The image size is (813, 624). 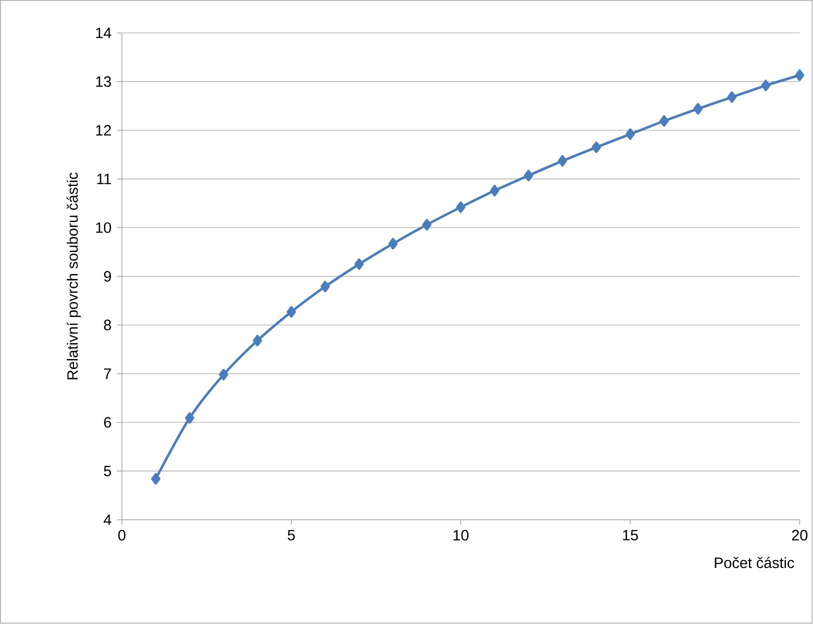 I want to click on x-tick-label: 5, so click(x=291, y=535).